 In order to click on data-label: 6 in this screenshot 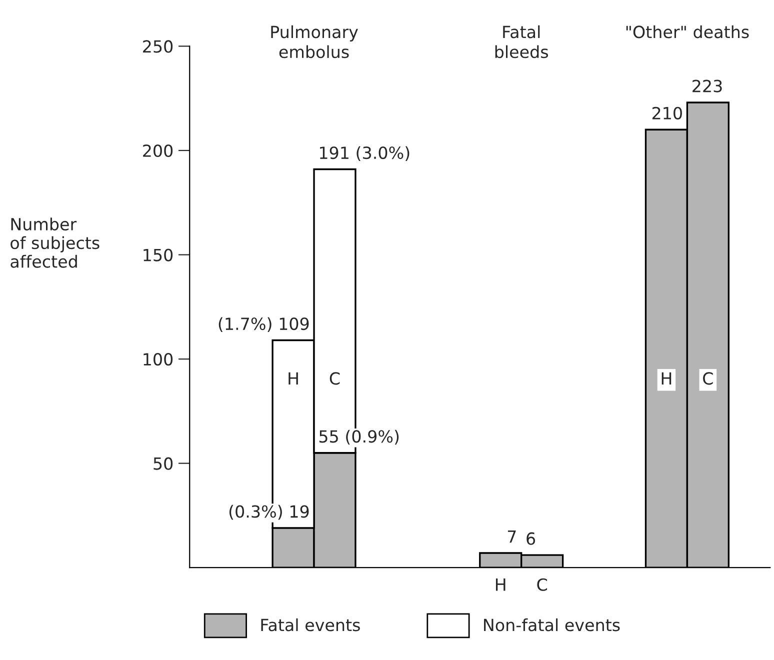, I will do `click(531, 538)`.